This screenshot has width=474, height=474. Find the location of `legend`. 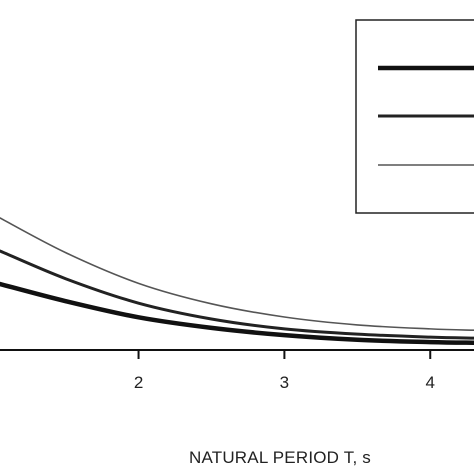

legend is located at coordinates (414, 116).